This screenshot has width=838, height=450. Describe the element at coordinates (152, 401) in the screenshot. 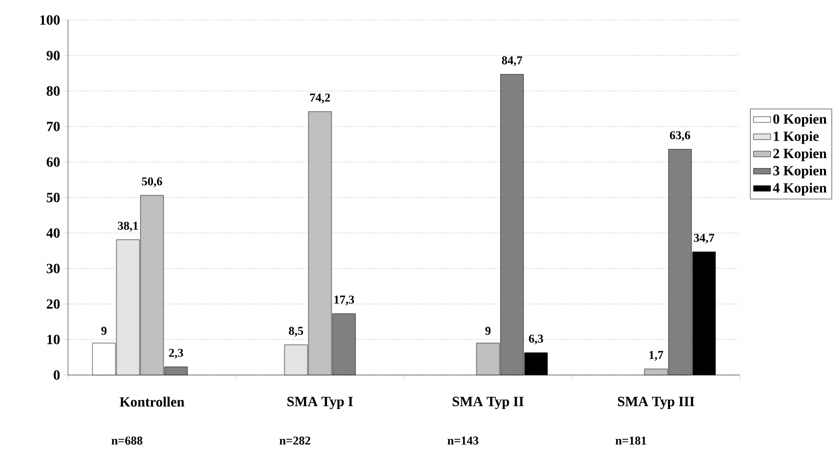

I see `x-tick-label: Kontrollen` at that location.